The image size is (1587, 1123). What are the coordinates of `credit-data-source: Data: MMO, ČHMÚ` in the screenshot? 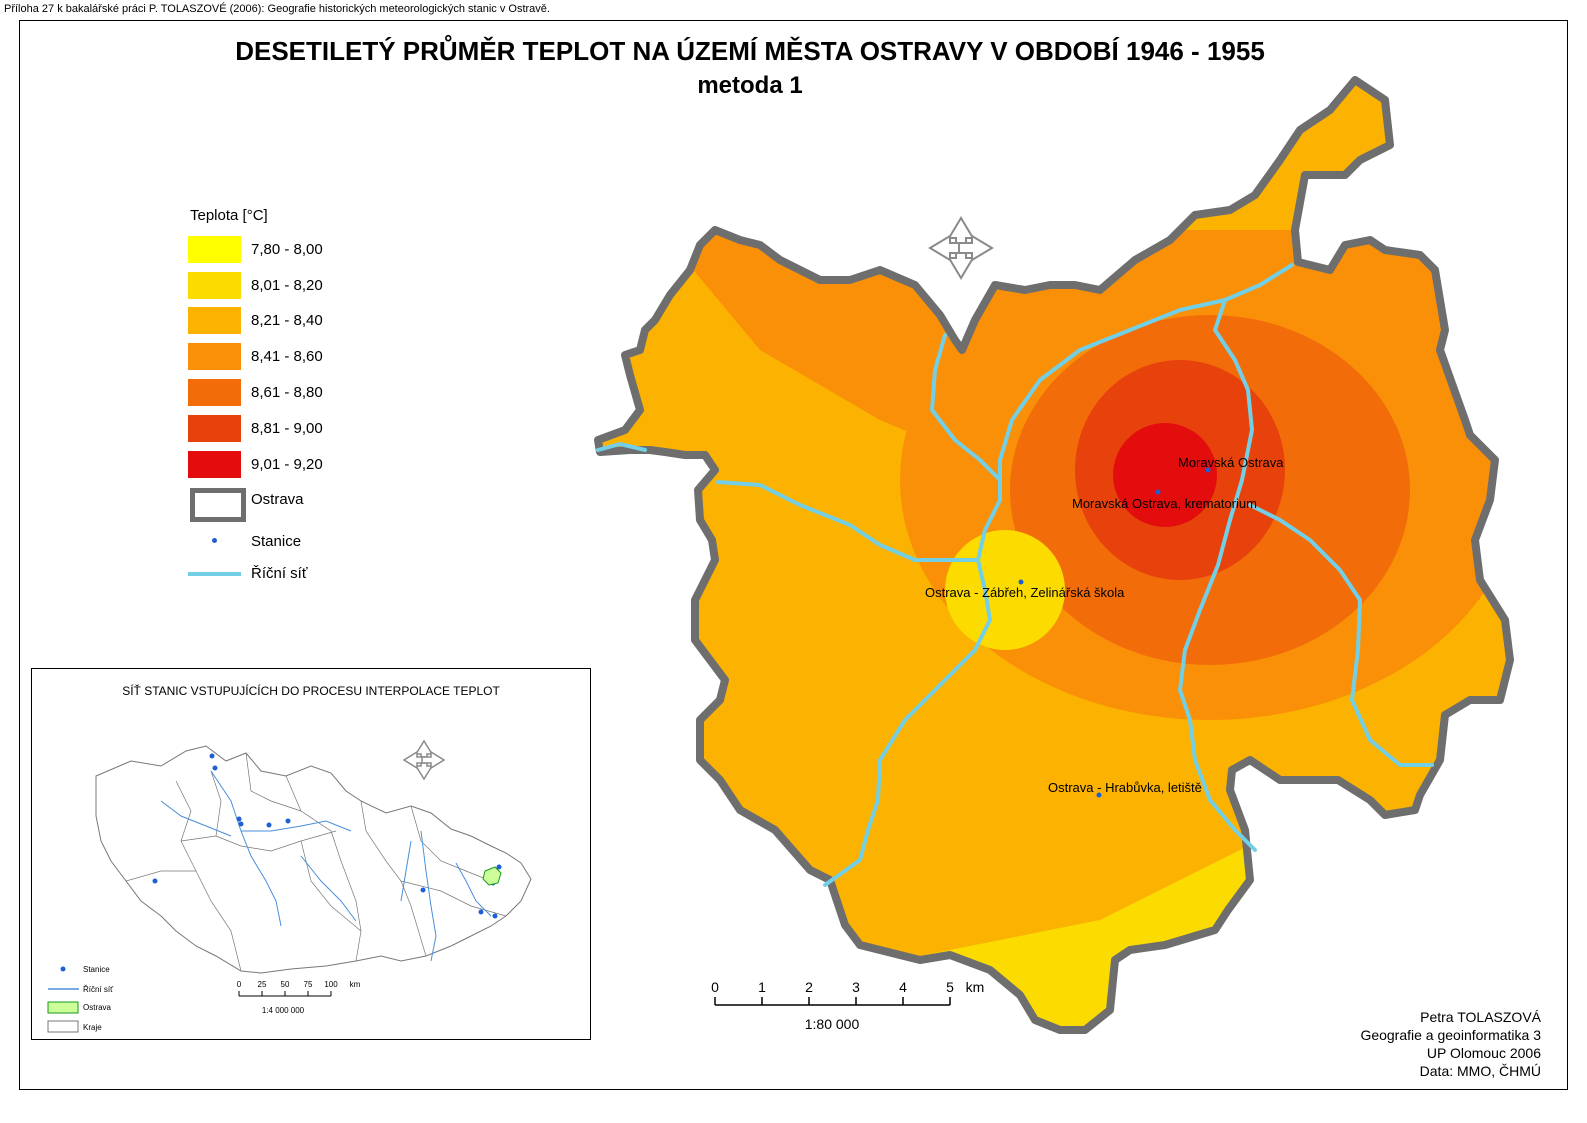 It's located at (1480, 1071).